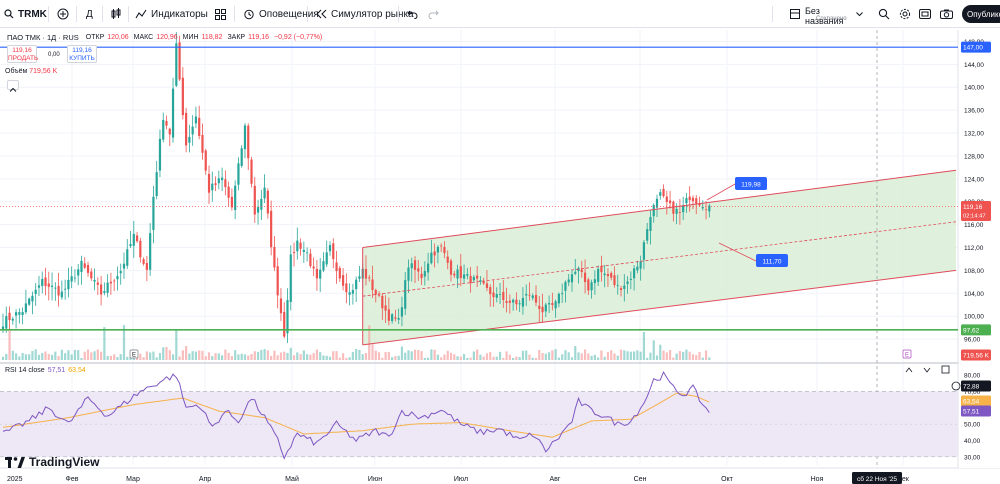 Image resolution: width=1000 pixels, height=484 pixels. Describe the element at coordinates (64, 462) in the screenshot. I see `tradingview-logo-text: TradingView` at that location.